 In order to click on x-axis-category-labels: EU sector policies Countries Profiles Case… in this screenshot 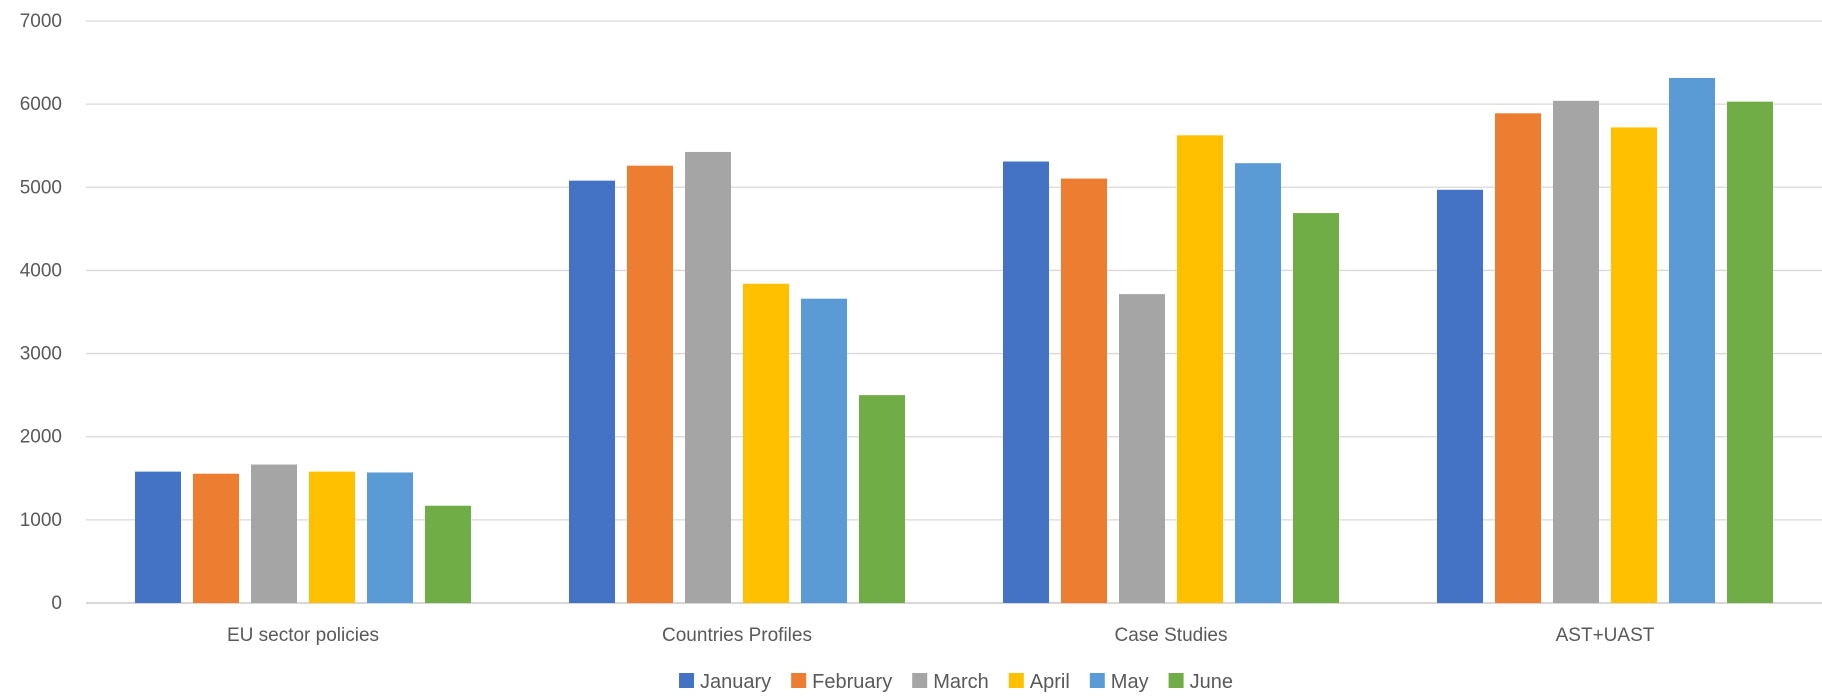, I will do `click(941, 635)`.